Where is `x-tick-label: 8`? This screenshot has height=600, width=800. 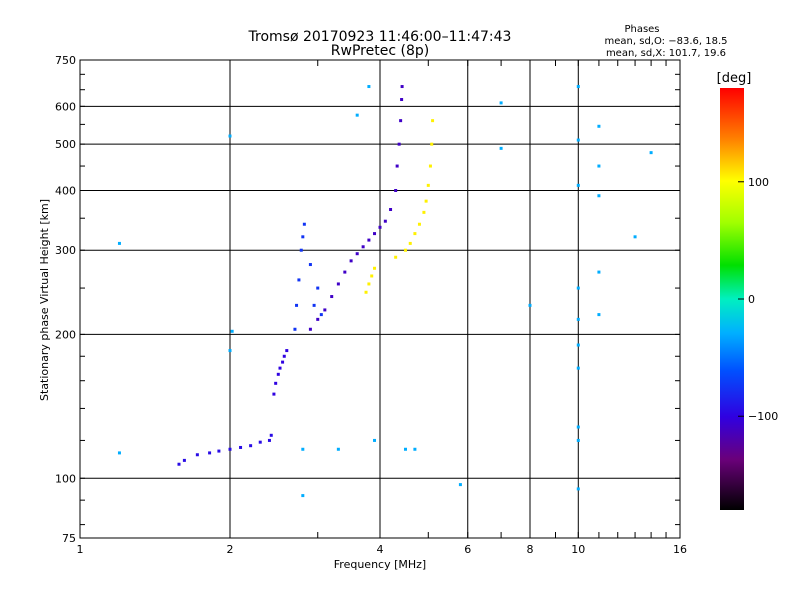 x-tick-label: 8 is located at coordinates (530, 549).